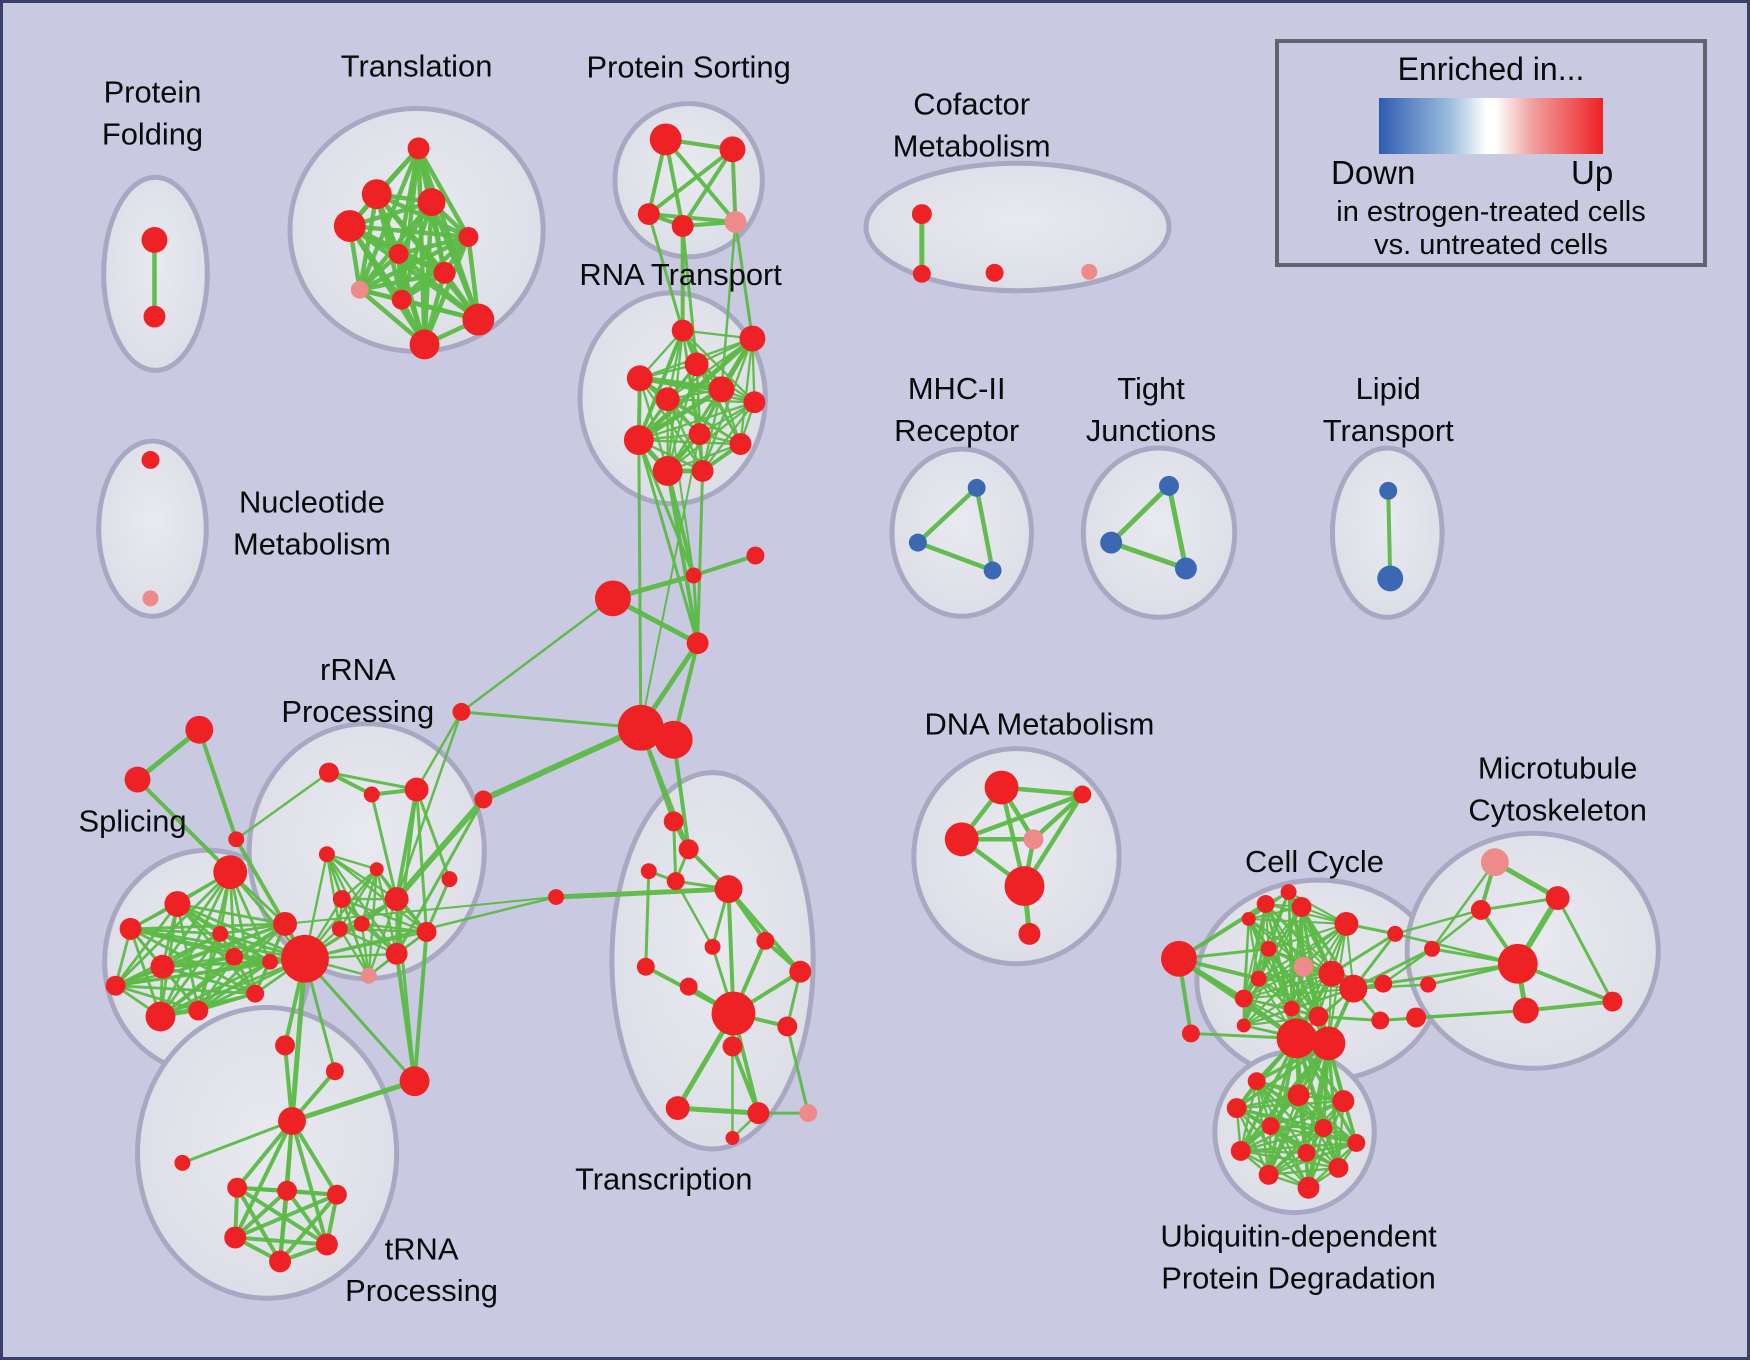 The height and width of the screenshot is (1360, 1750). What do you see at coordinates (1298, 1277) in the screenshot?
I see `cluster-label-ubiquitin-dependent-protein-degradation: Protein Degradation` at bounding box center [1298, 1277].